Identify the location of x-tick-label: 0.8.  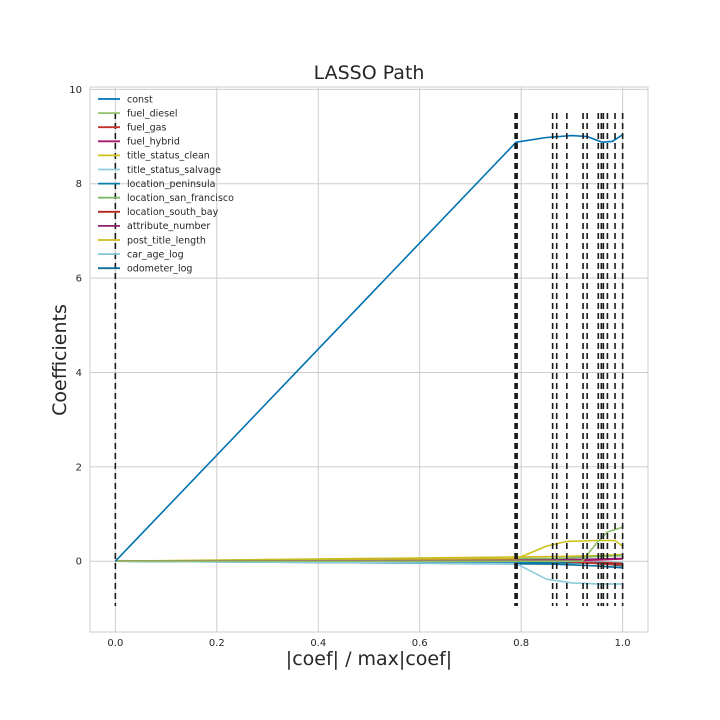
(521, 643).